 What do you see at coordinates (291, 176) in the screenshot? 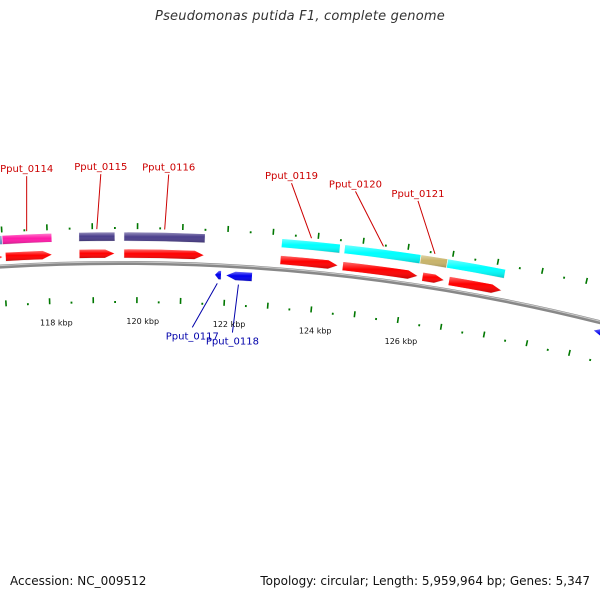
I see `pput-0119-label: Pput_0119` at bounding box center [291, 176].